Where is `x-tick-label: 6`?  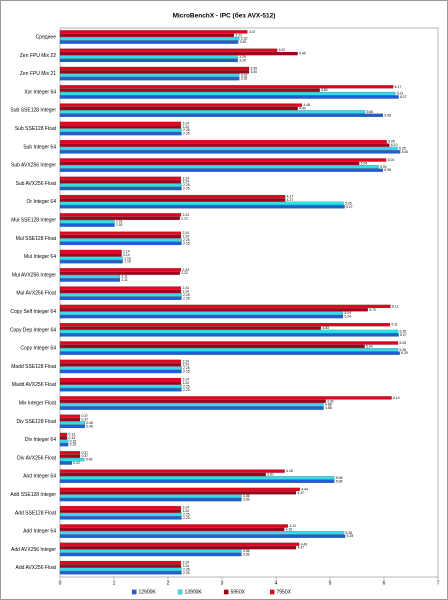
x-tick-label: 6 is located at coordinates (384, 583).